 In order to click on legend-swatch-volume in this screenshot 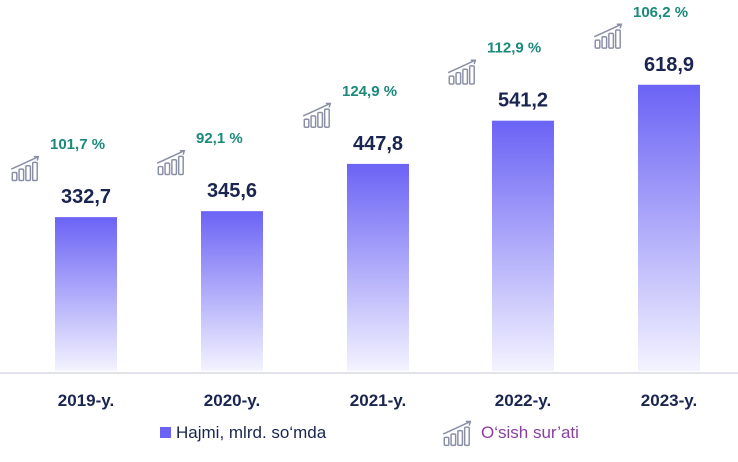, I will do `click(165, 432)`.